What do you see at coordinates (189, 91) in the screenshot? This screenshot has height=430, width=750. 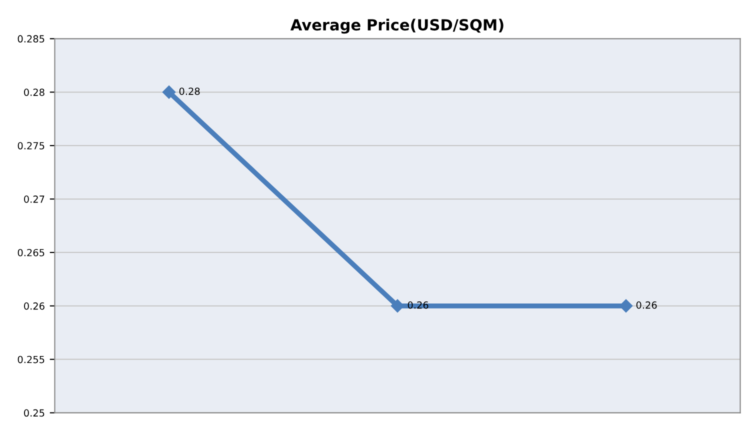 I see `data-label: 0.28` at bounding box center [189, 91].